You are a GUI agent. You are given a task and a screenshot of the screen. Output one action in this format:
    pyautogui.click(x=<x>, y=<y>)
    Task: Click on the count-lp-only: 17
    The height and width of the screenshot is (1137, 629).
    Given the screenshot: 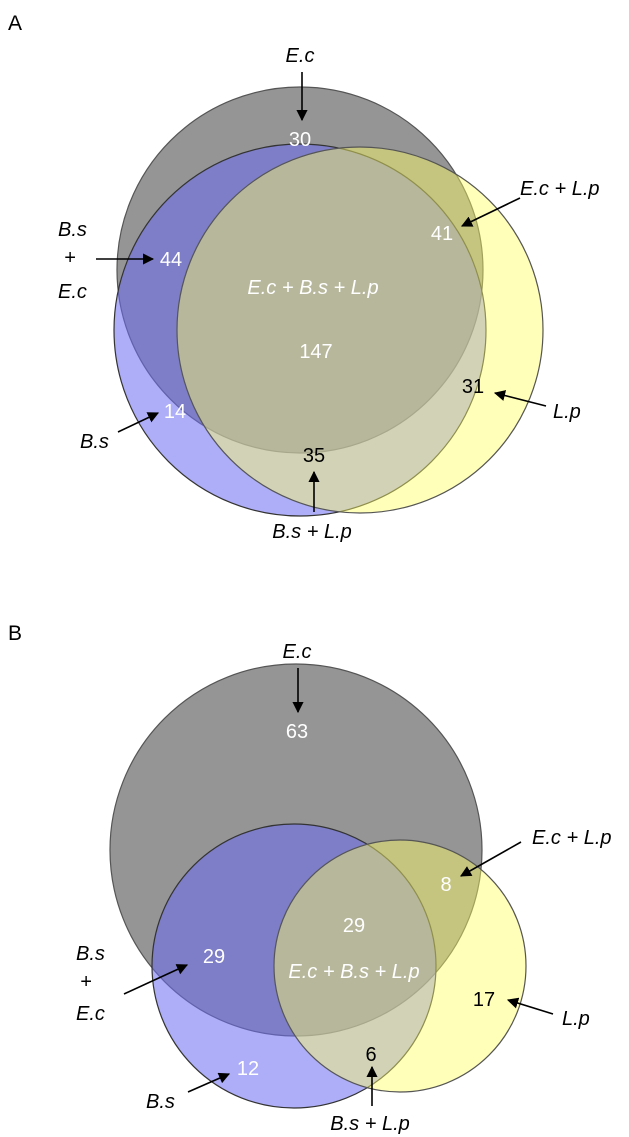 What is the action you would take?
    pyautogui.click(x=484, y=1000)
    